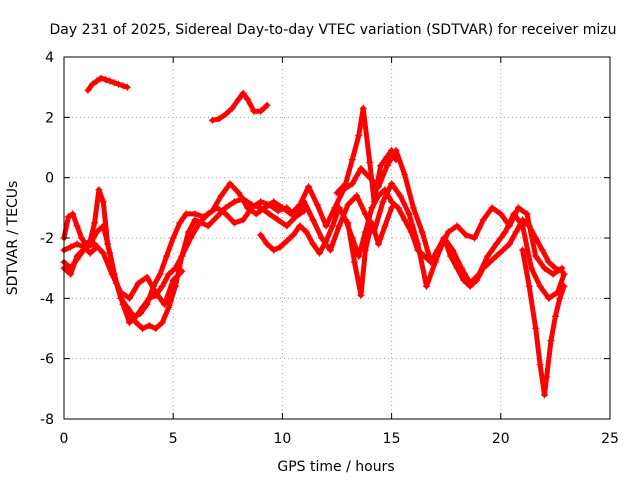 The image size is (640, 480). What do you see at coordinates (282, 439) in the screenshot?
I see `x-tick-label: 10` at bounding box center [282, 439].